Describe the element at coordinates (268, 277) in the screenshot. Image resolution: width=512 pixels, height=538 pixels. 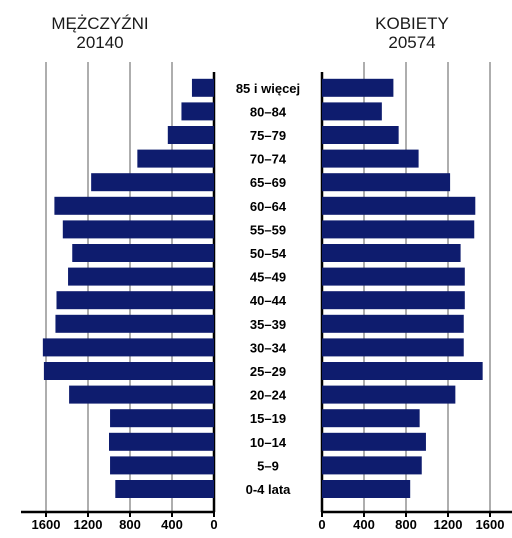
I see `age-group-label: 45–49` at that location.